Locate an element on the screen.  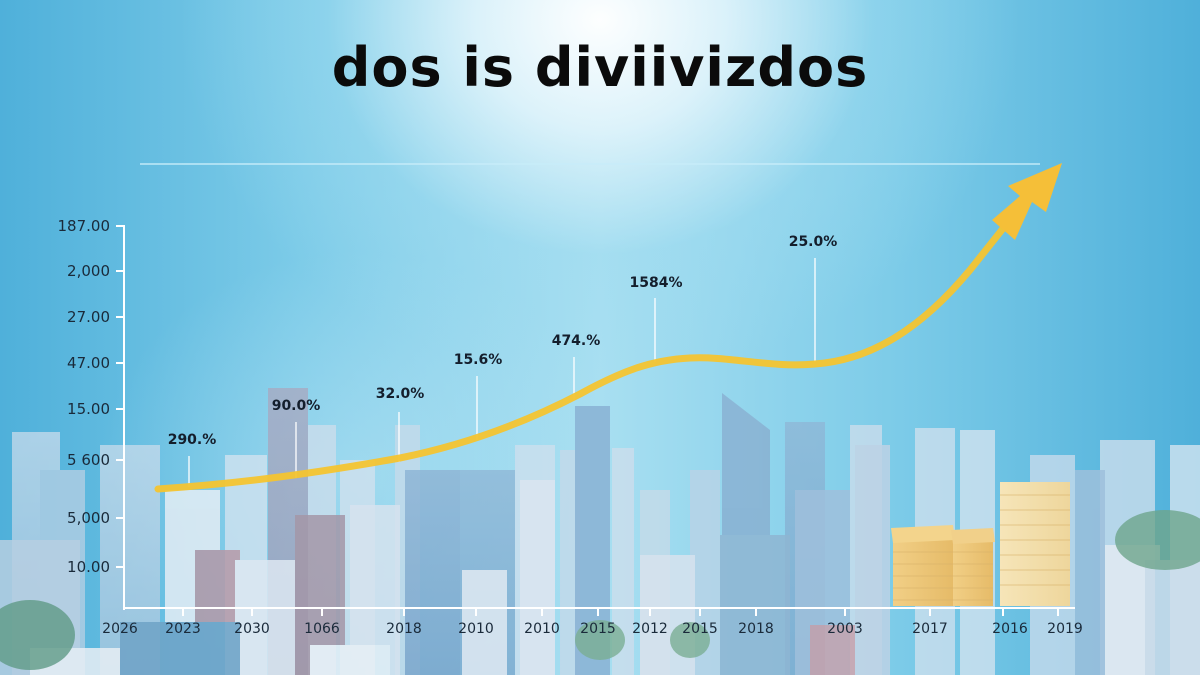
x-tick-label: 1066 is located at coordinates (322, 629).